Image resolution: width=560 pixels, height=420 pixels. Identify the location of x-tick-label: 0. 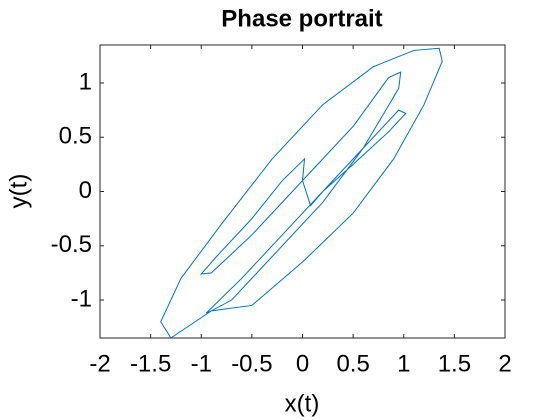
(302, 363).